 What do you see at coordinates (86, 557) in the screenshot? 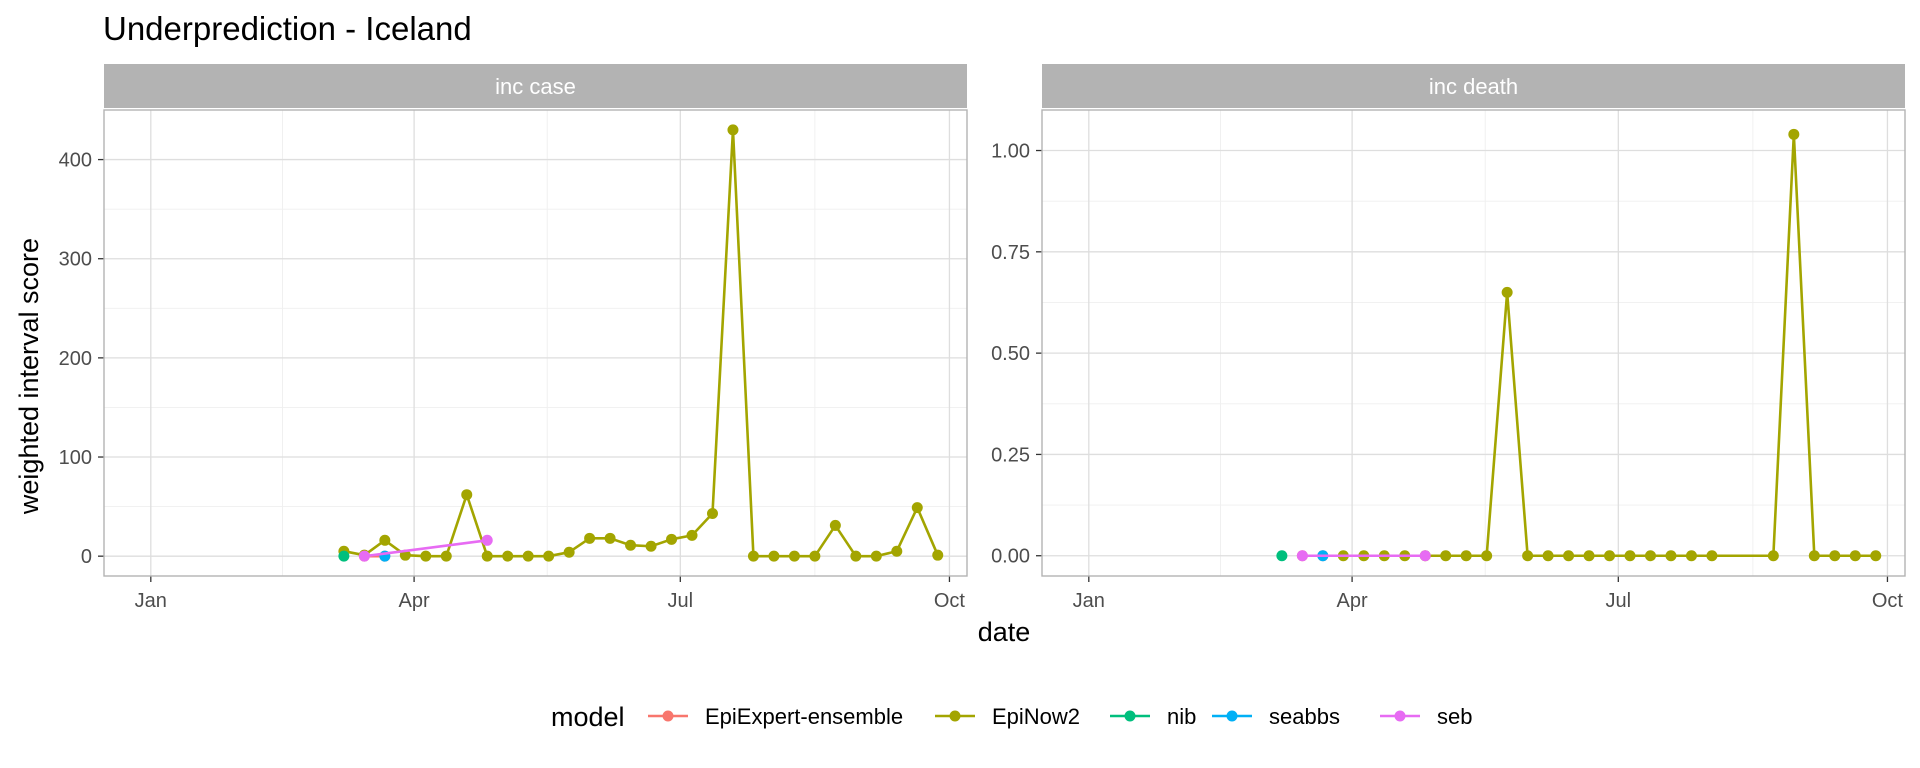
I see `y-tick-label: 0` at bounding box center [86, 557].